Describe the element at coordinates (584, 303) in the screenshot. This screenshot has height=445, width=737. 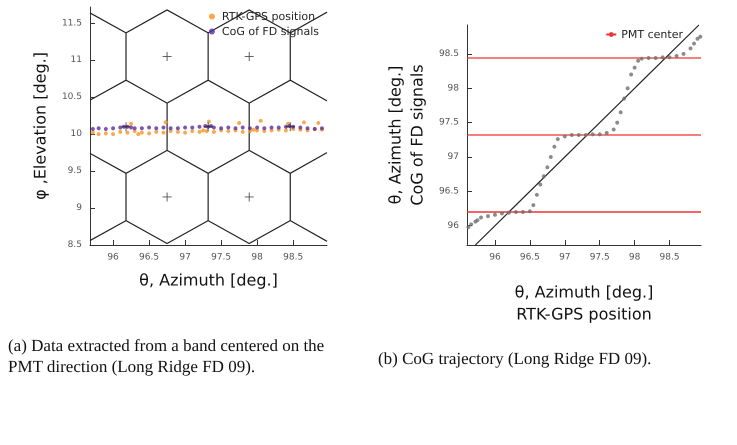
I see `x-axis-title: θ, Azimuth [deg.] RTK-GPS position` at that location.